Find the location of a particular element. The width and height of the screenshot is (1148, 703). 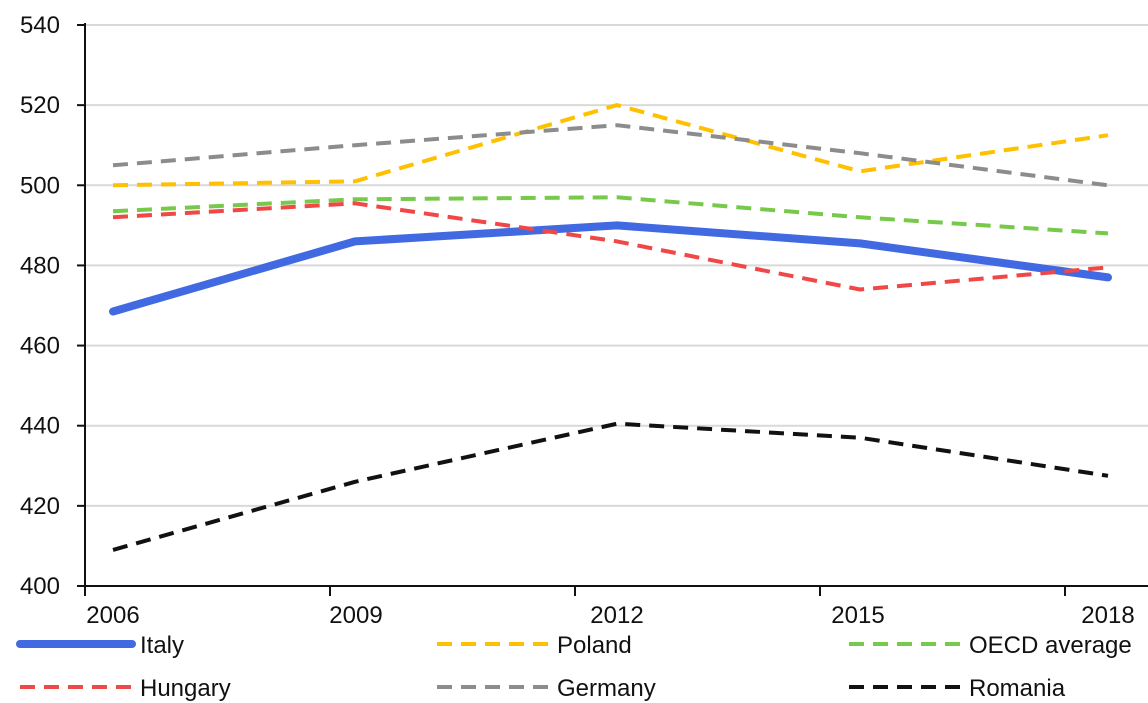

legend-label: Poland is located at coordinates (594, 645).